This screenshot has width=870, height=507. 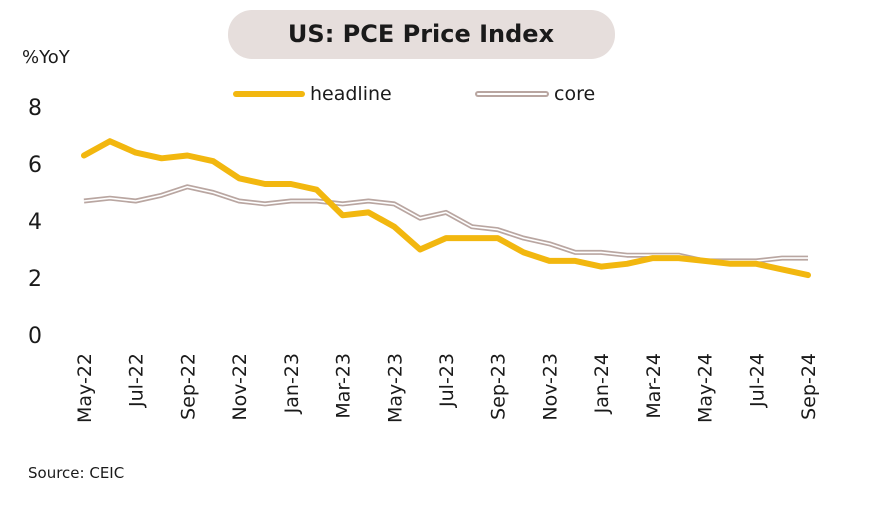 I want to click on y-tick-label: 4, so click(x=35, y=222).